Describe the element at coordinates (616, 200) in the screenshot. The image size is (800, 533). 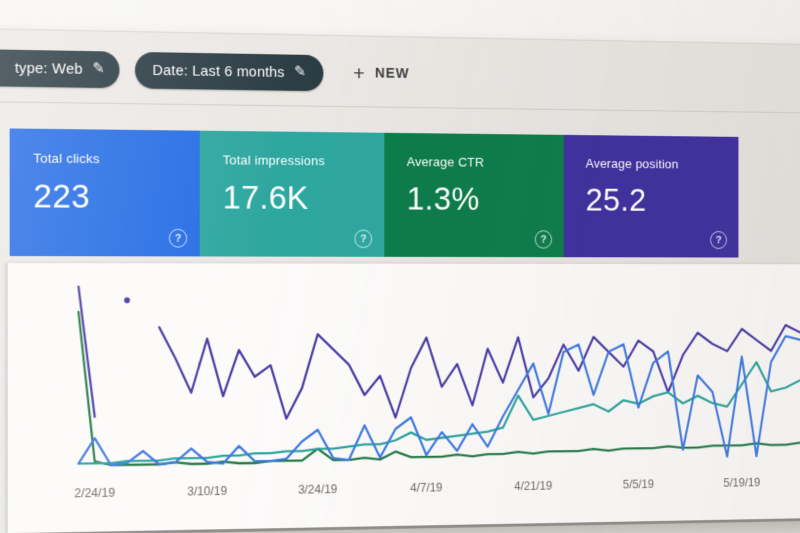
I see `card-value: 25.2` at that location.